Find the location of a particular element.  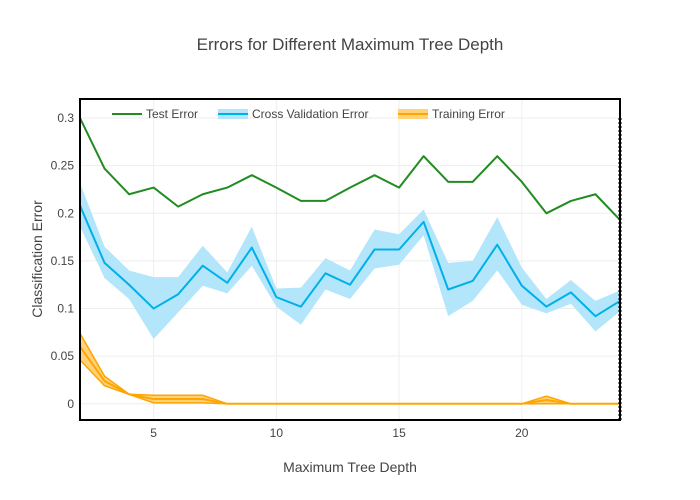

y-axis-title: Classification Error is located at coordinates (37, 259).